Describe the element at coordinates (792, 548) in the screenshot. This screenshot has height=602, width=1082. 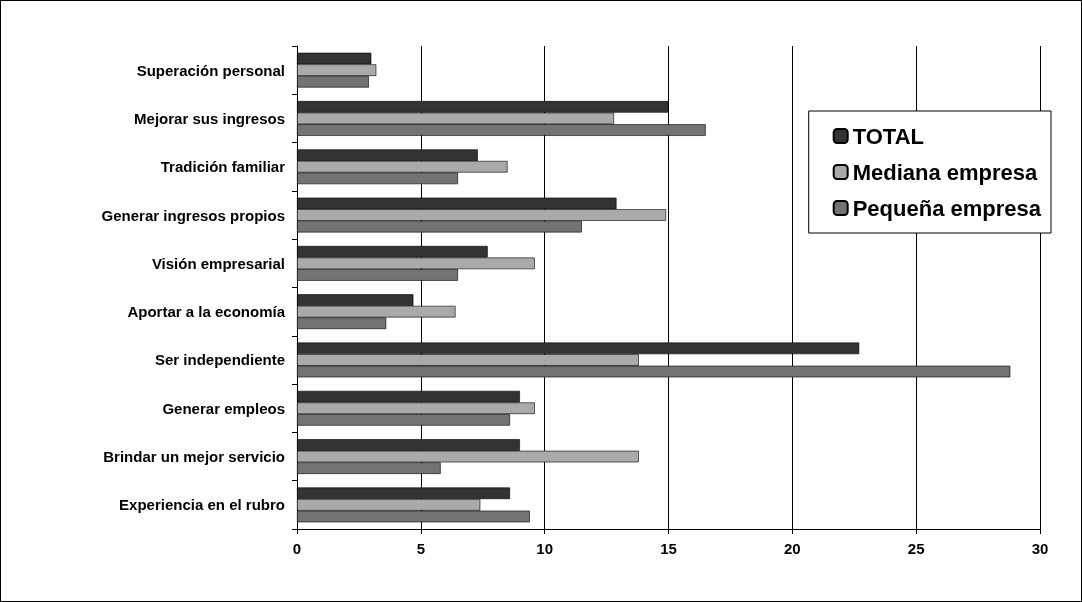
I see `x-tick-label: 20` at that location.